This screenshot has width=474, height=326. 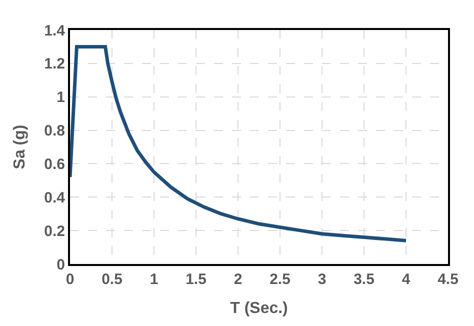 What do you see at coordinates (196, 279) in the screenshot?
I see `x-tick-label: 1.5` at bounding box center [196, 279].